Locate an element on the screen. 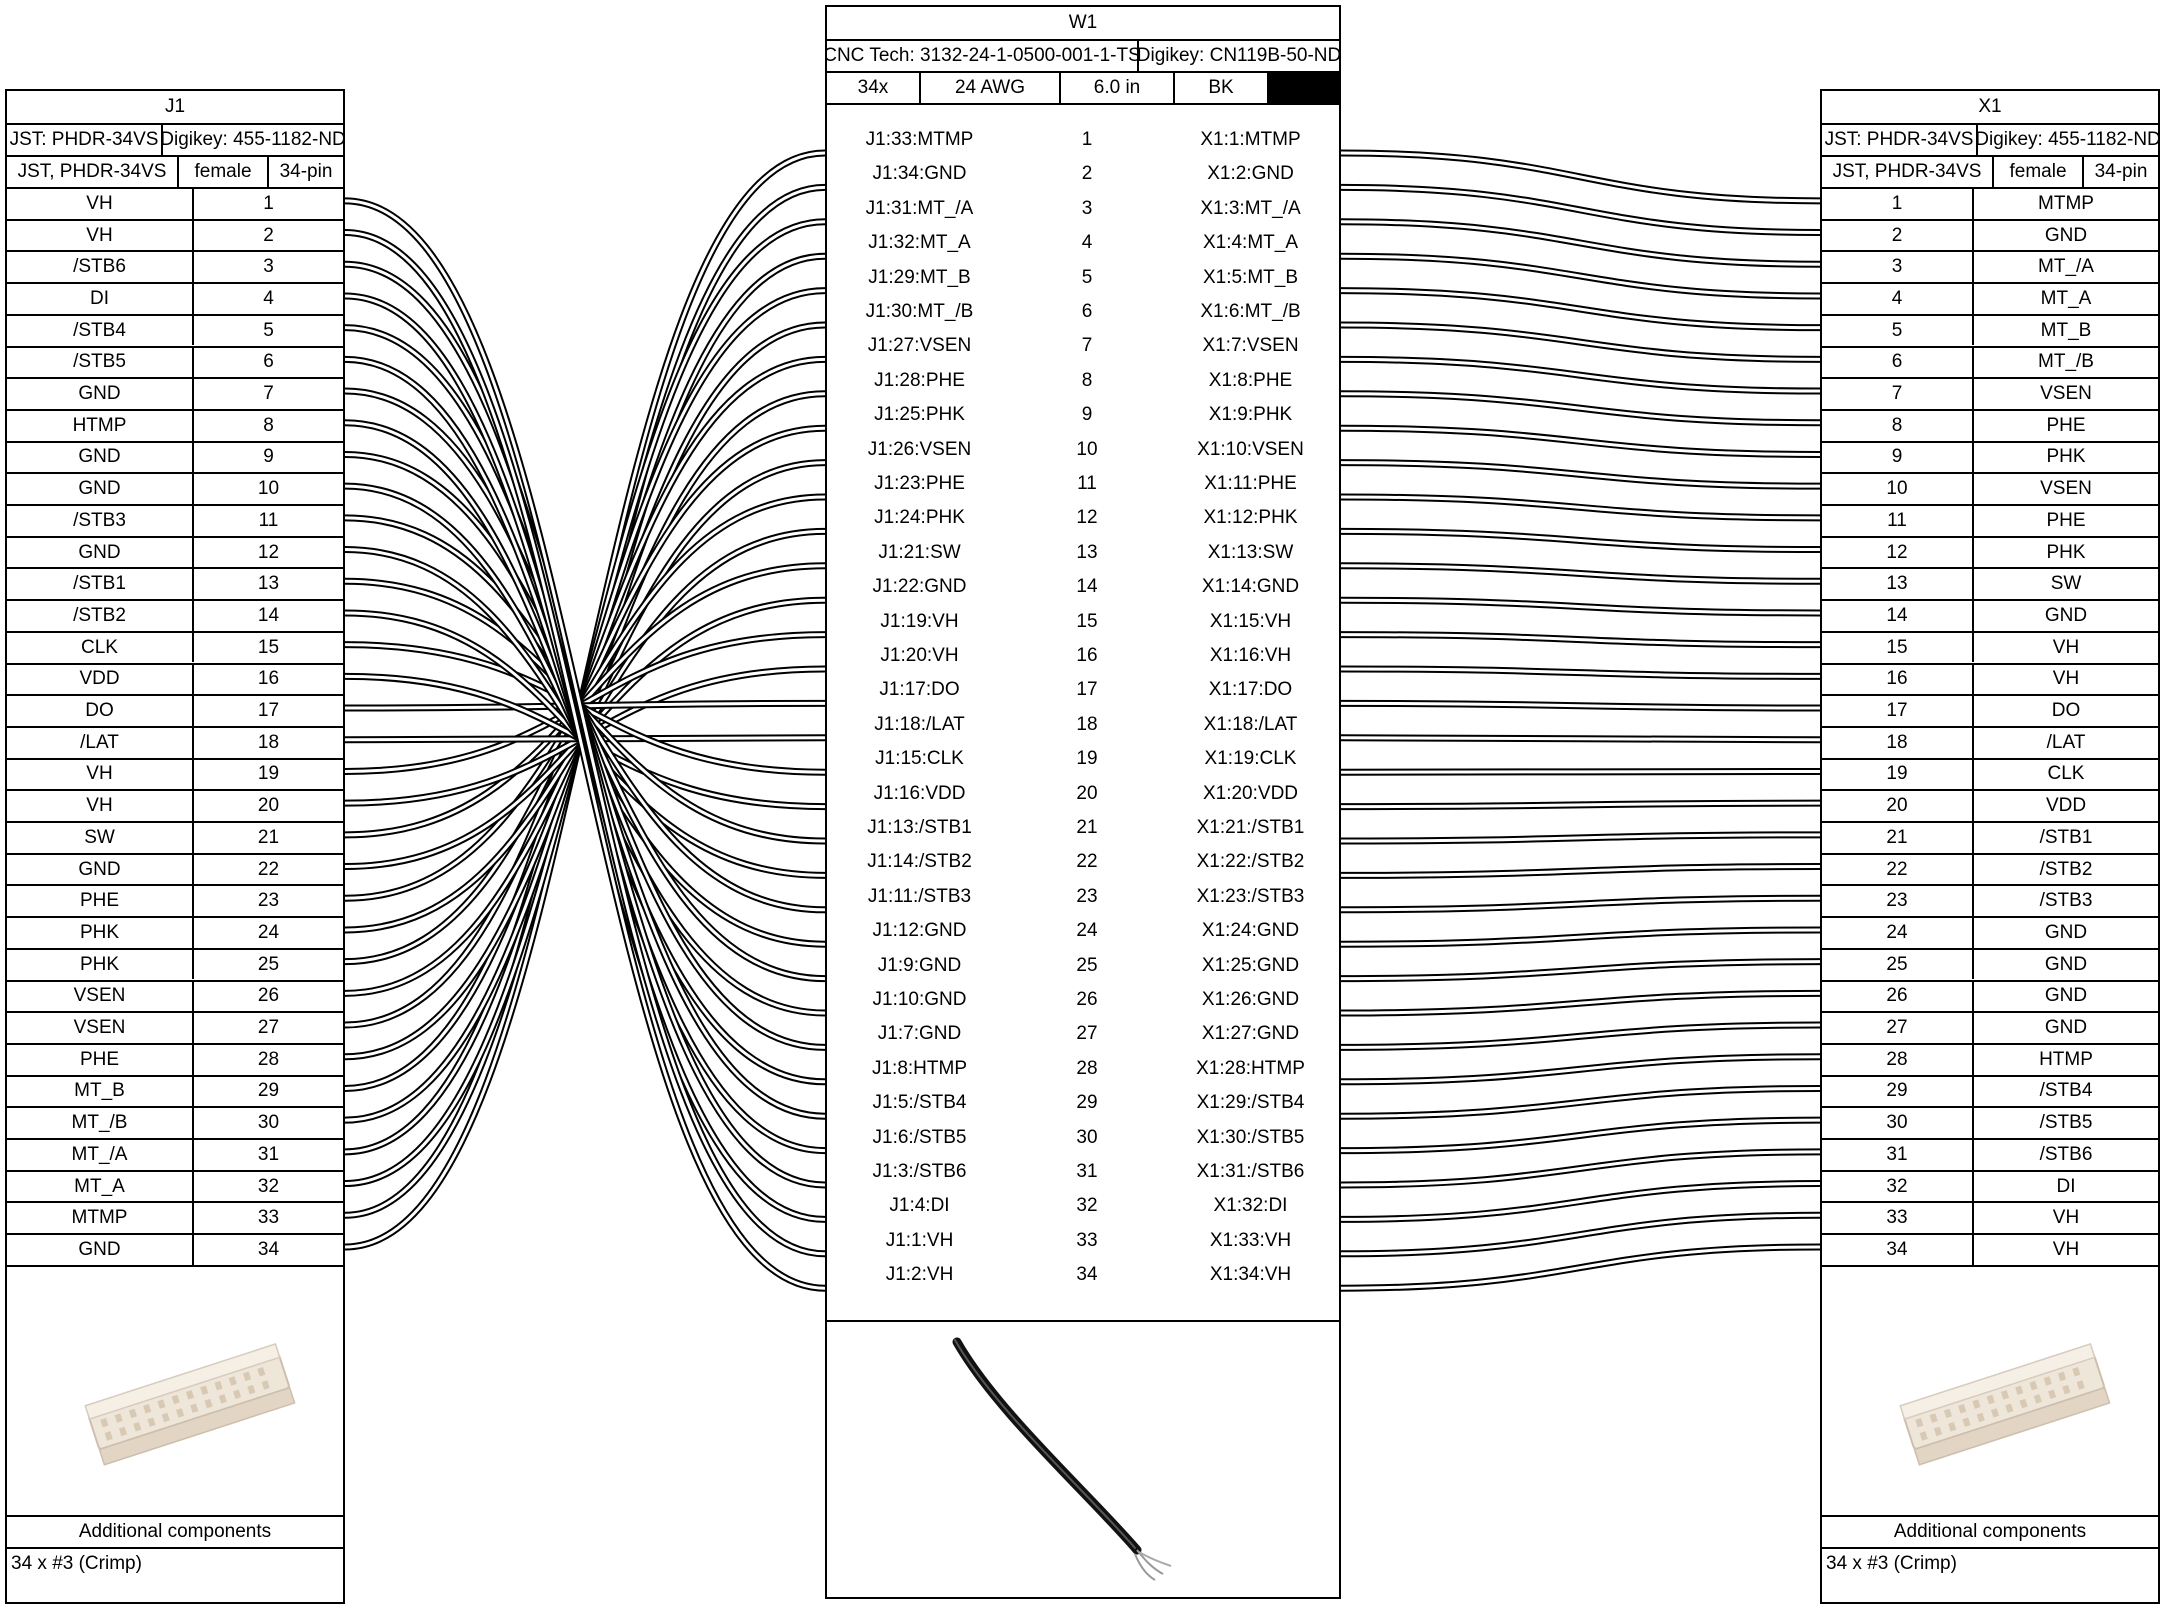 The height and width of the screenshot is (1607, 2164). wire-to: X1:4:MT_A is located at coordinates (1250, 243).